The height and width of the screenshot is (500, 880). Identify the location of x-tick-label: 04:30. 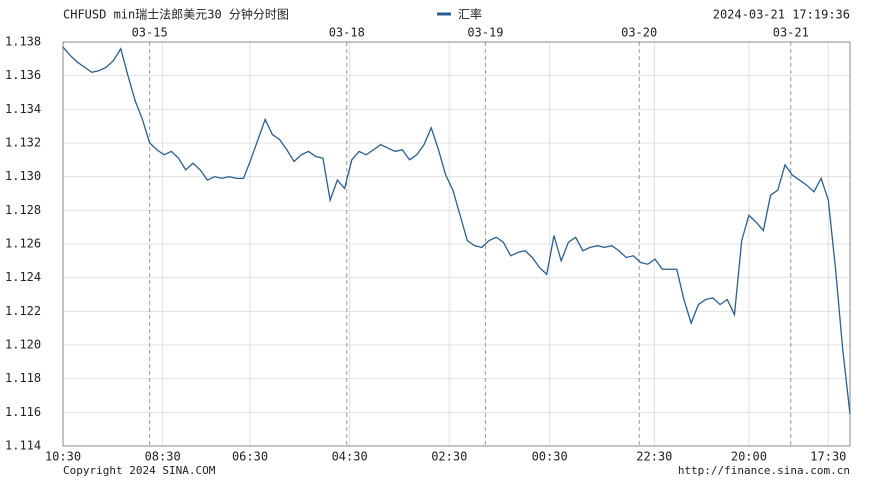
(350, 457).